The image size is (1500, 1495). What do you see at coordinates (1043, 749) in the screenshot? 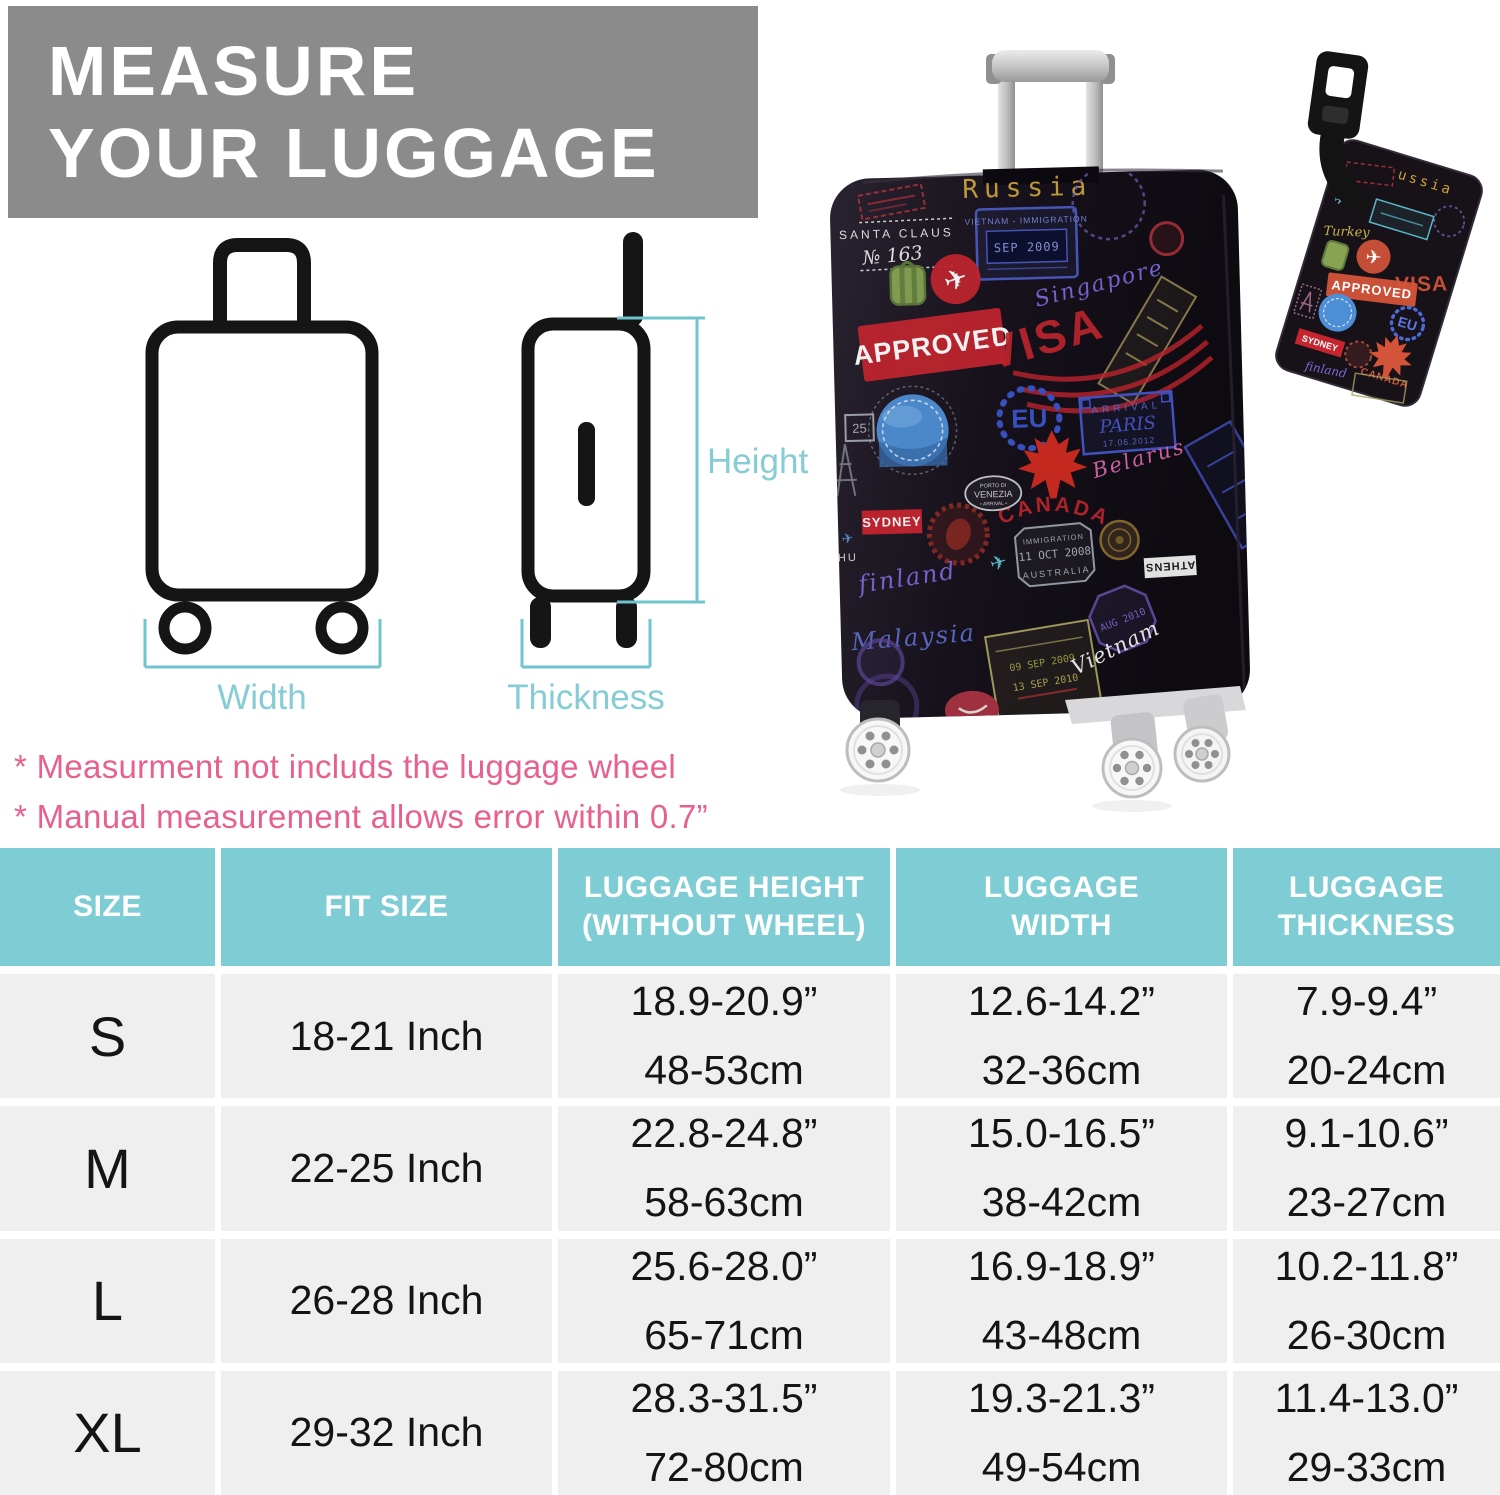
I see `spinner-wheels` at bounding box center [1043, 749].